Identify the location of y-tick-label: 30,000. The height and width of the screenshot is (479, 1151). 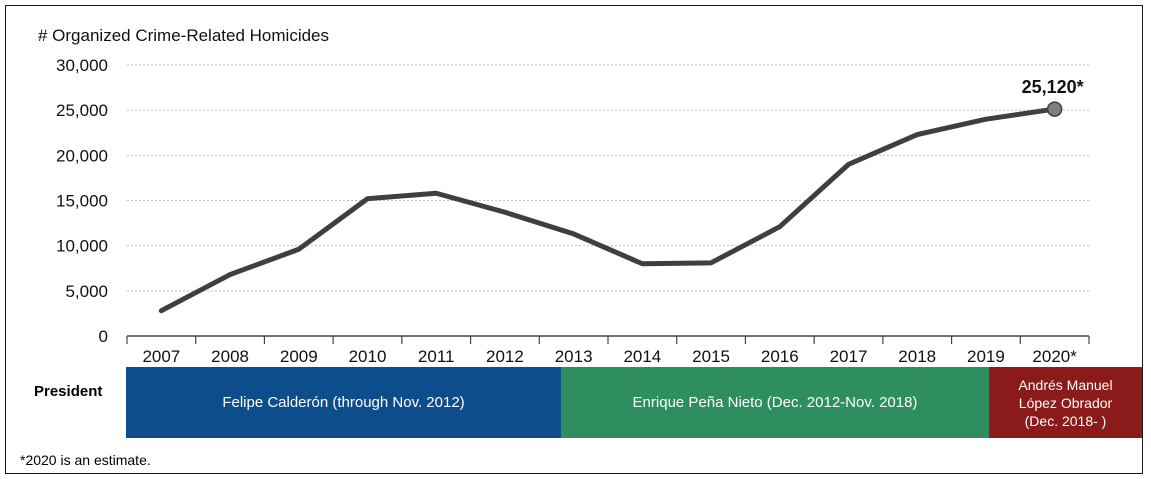
(82, 65).